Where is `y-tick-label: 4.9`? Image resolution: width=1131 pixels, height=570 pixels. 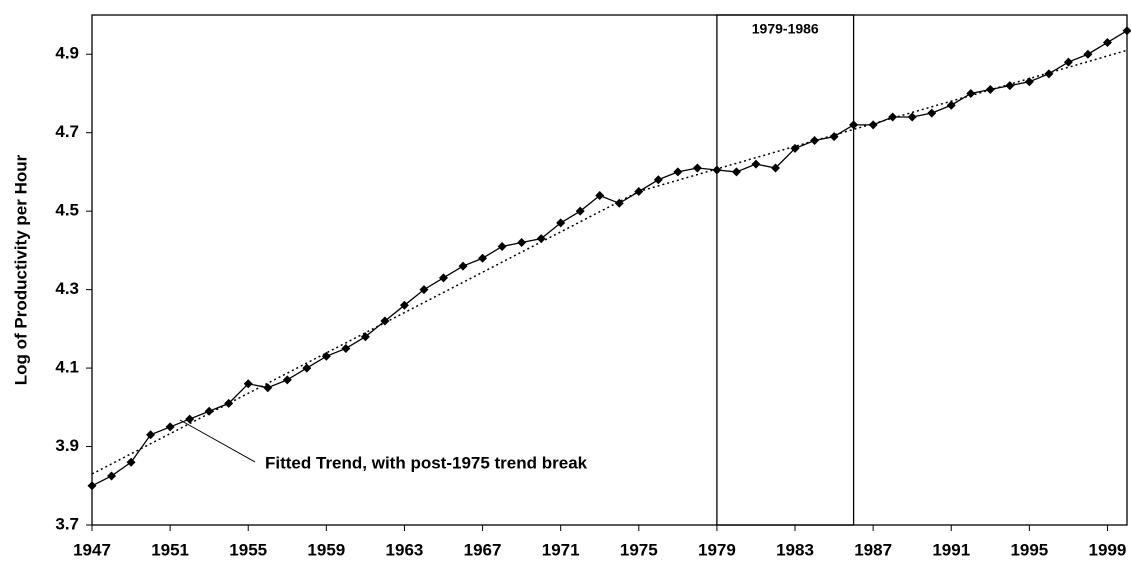 y-tick-label: 4.9 is located at coordinates (67, 53).